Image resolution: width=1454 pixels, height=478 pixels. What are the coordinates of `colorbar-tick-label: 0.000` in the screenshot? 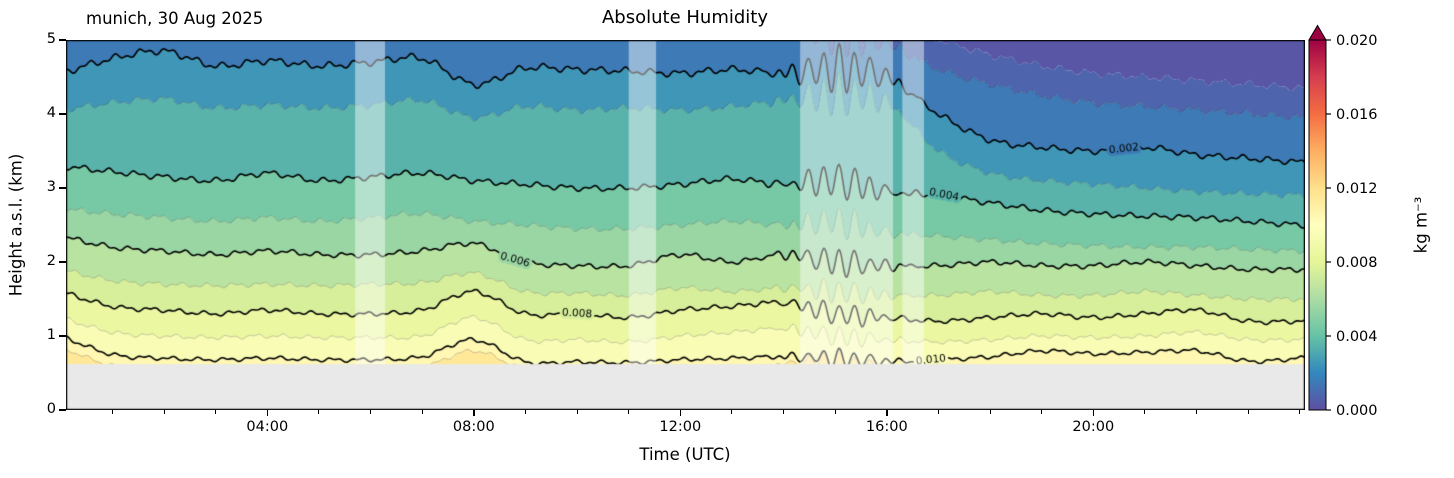 It's located at (1357, 410).